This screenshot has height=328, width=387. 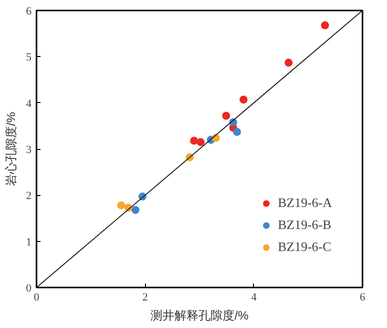 I want to click on y-axis-title: 岩心孔隙度/%, so click(x=11, y=149).